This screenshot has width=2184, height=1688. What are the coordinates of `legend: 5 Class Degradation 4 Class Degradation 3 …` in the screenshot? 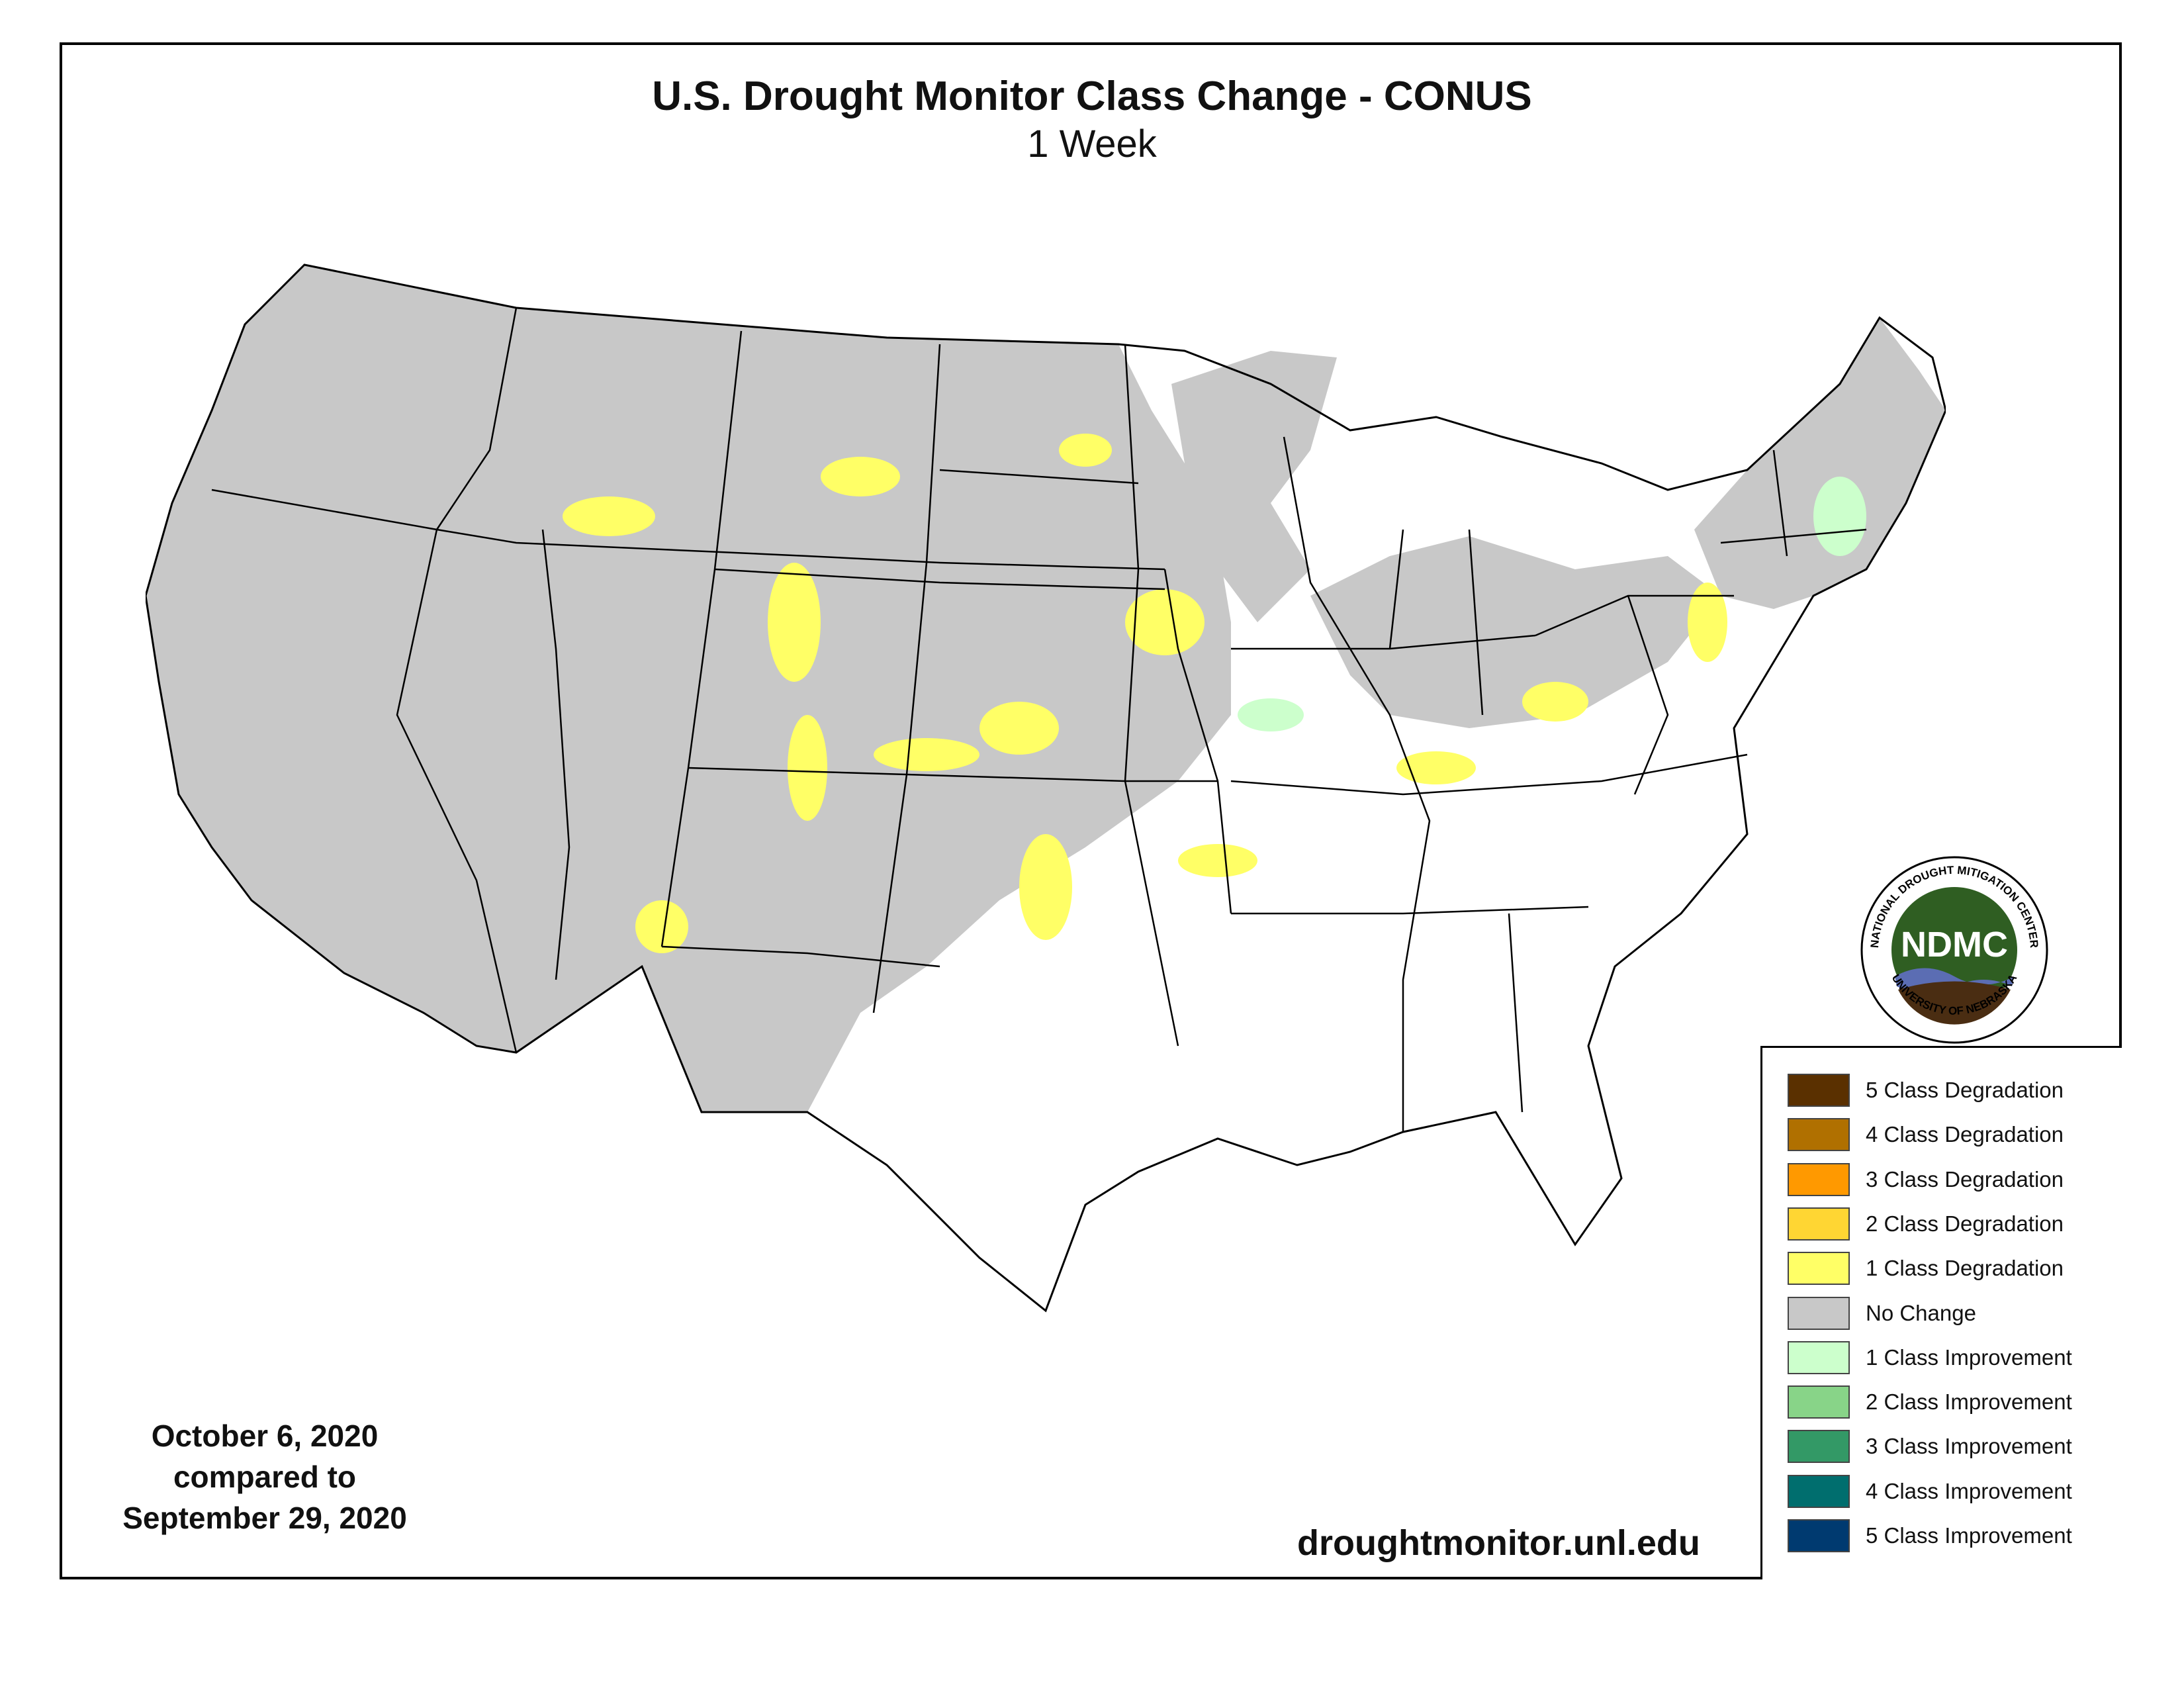 It's located at (1941, 1312).